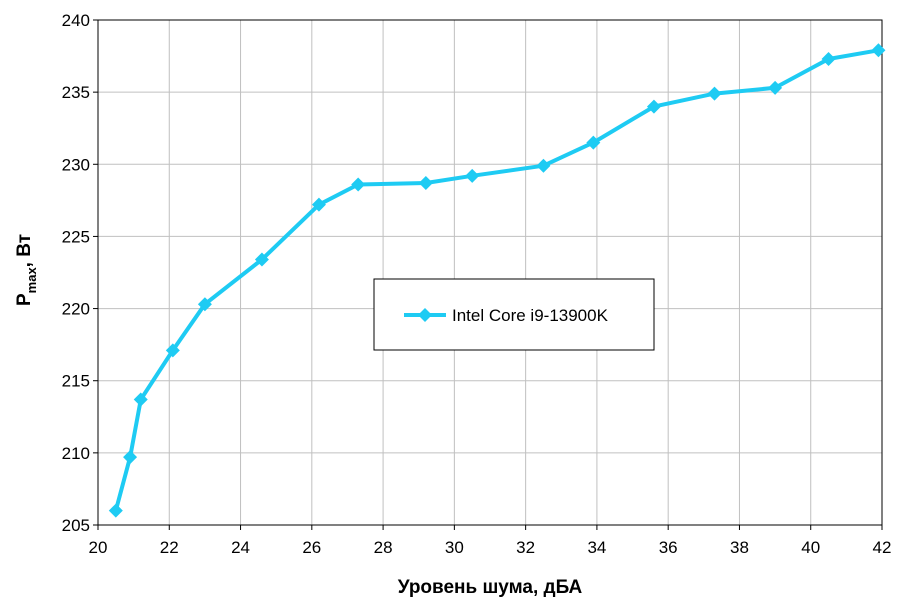 The height and width of the screenshot is (599, 904). What do you see at coordinates (76, 164) in the screenshot?
I see `y-tick-label: 230` at bounding box center [76, 164].